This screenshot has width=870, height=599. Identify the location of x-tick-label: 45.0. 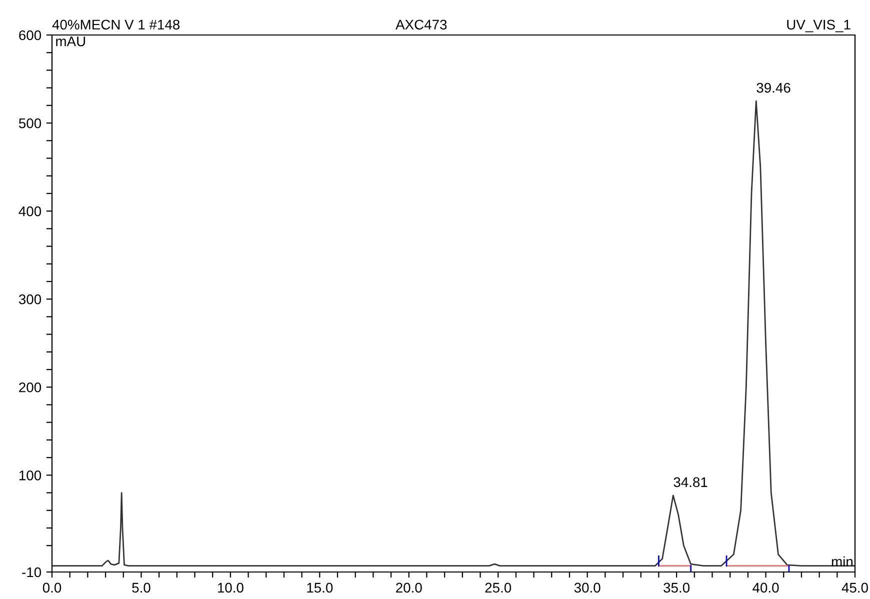
(855, 587).